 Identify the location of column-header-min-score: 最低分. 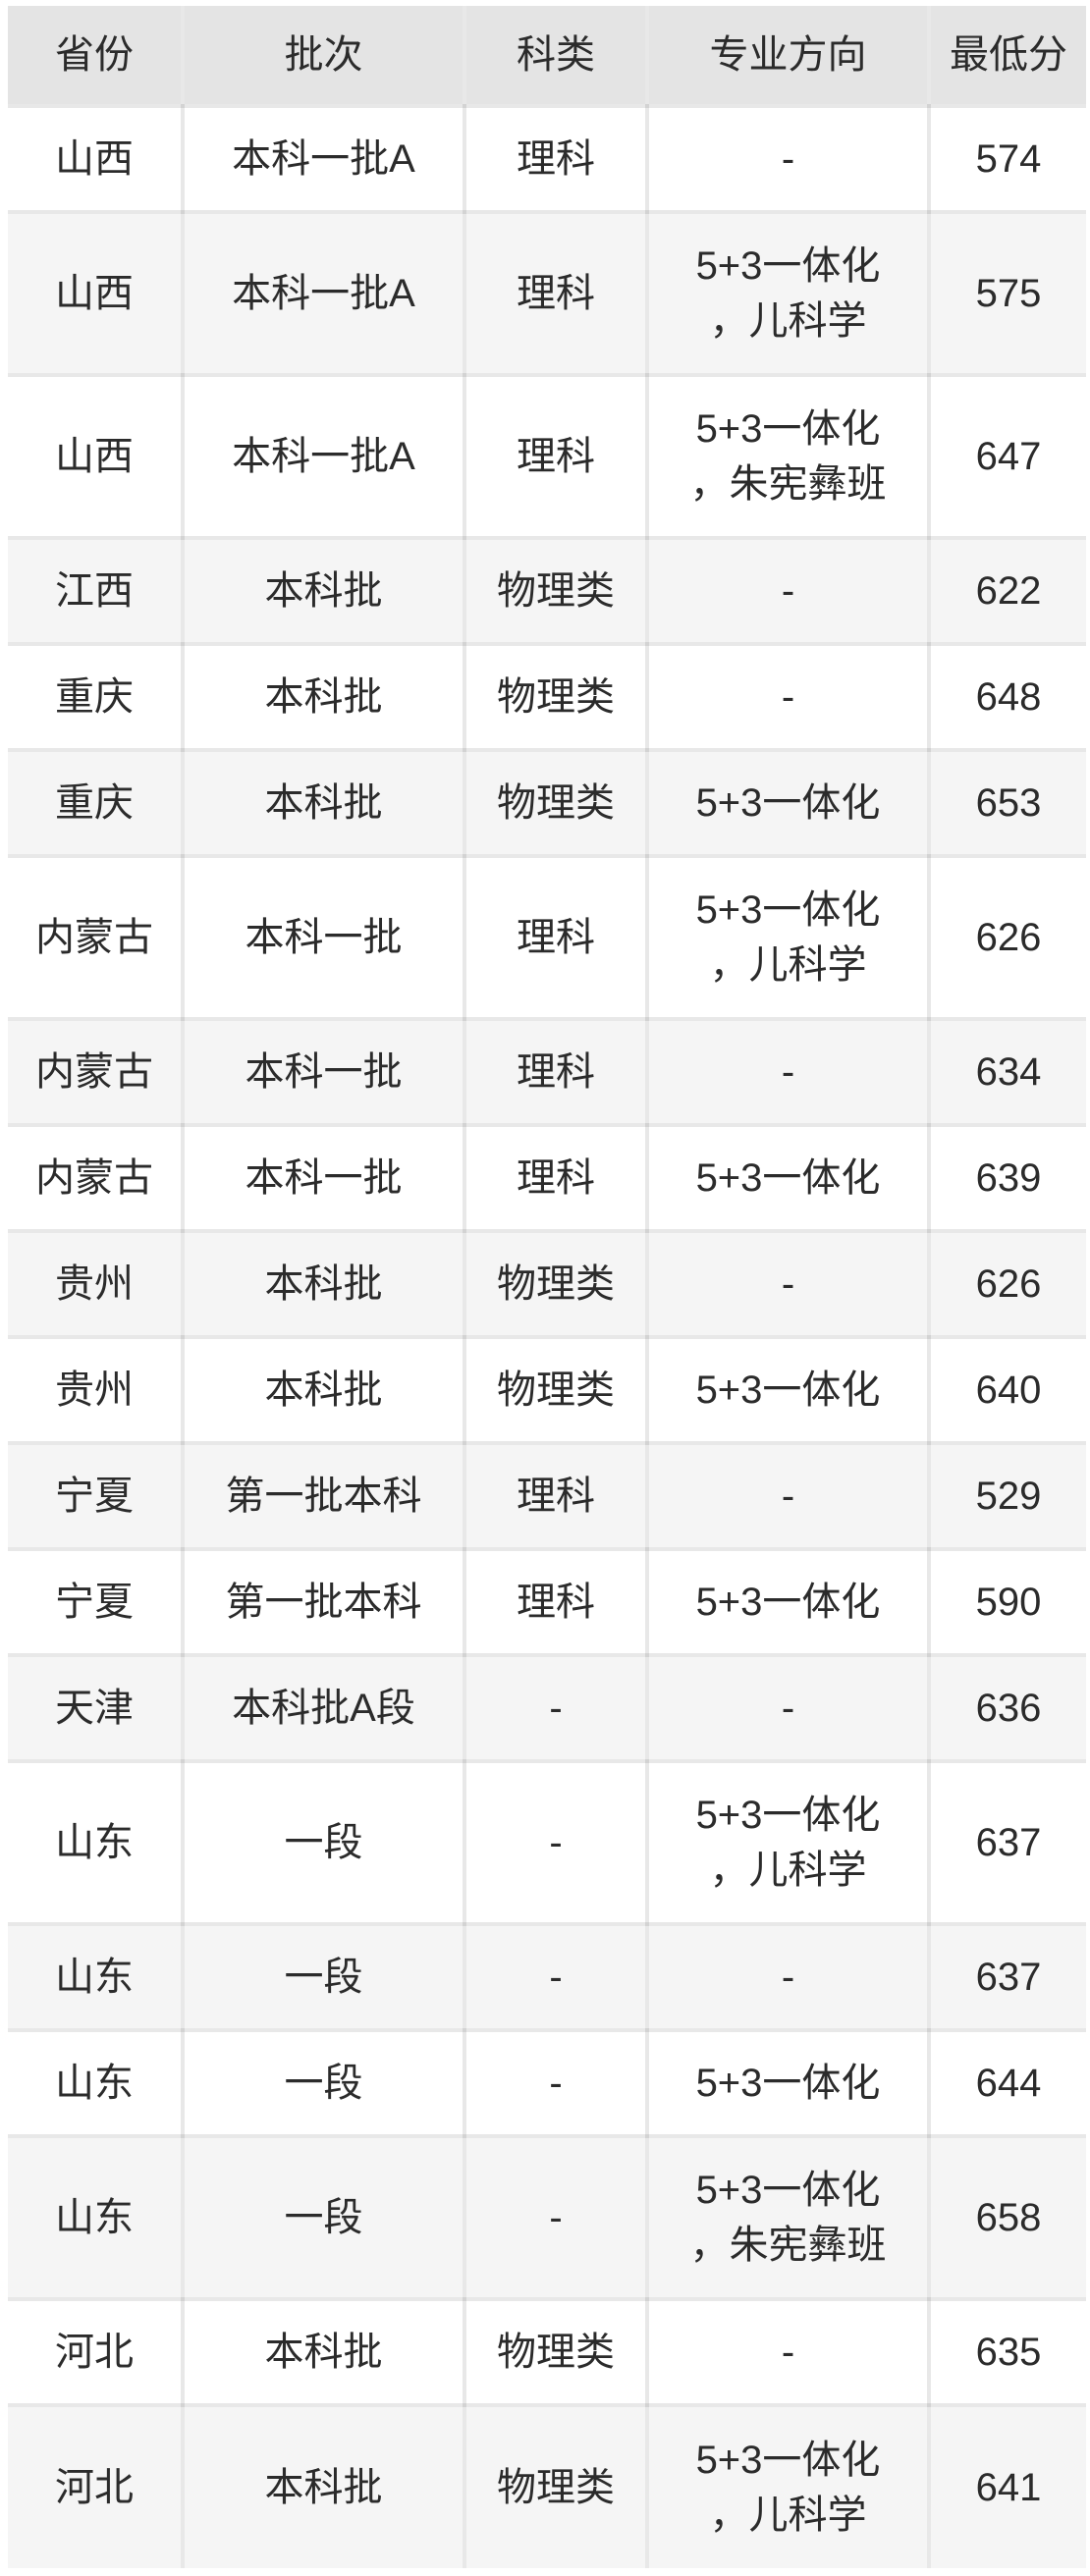
(1007, 56).